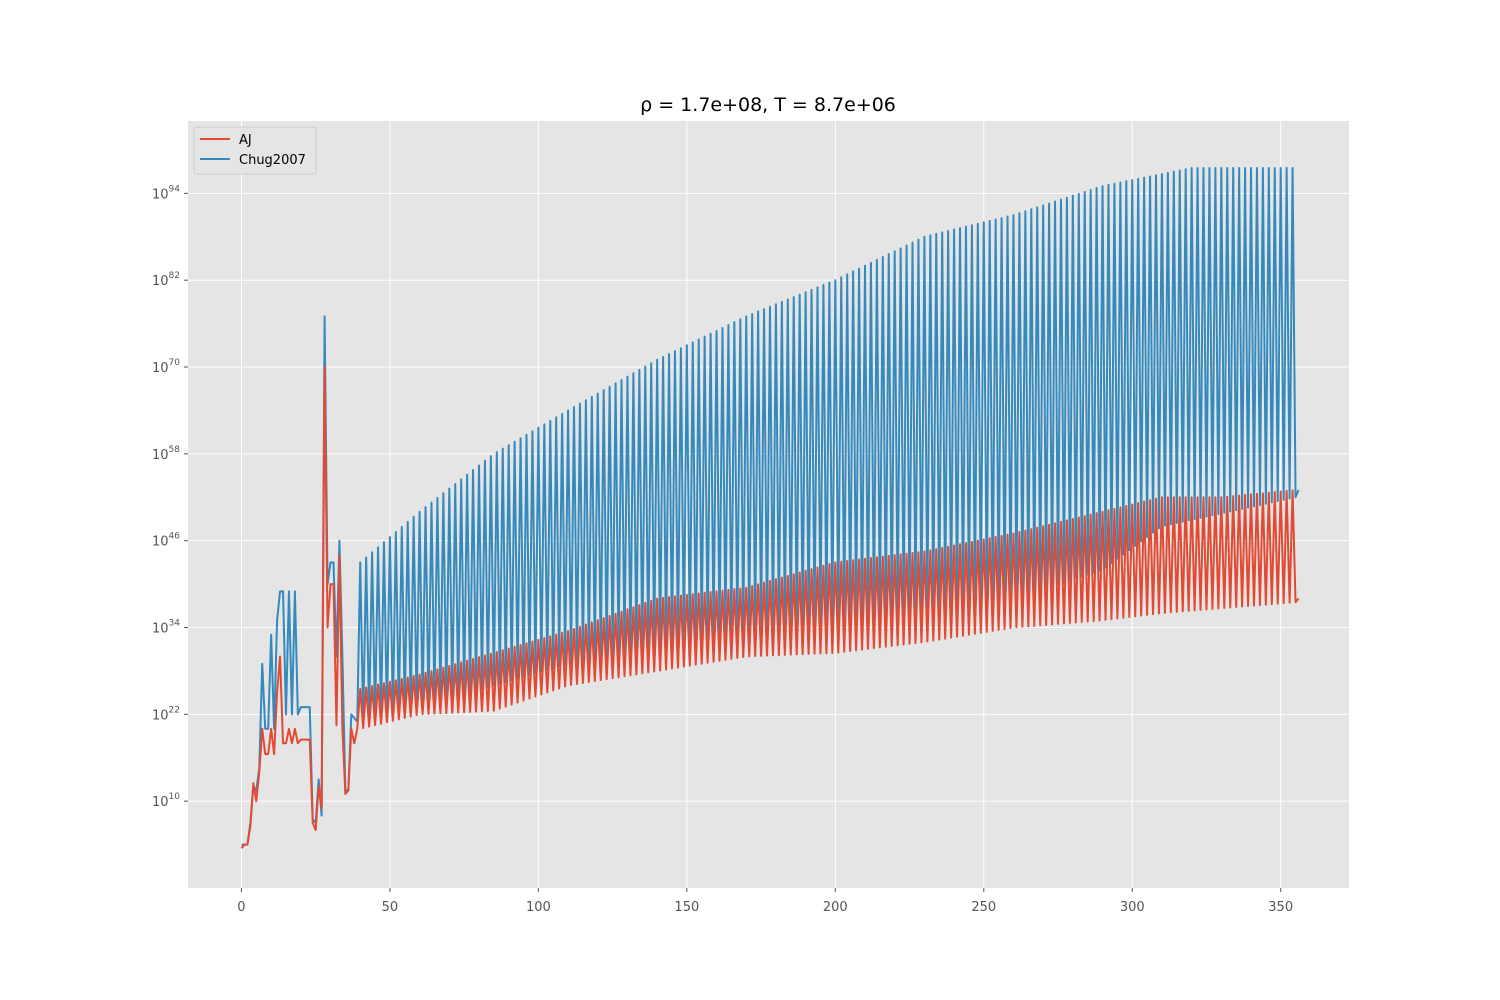 The image size is (1500, 1000). What do you see at coordinates (170, 497) in the screenshot?
I see `y-axis-ticks: 1010 1022 1034 1046 1058 1070 1082 1094` at bounding box center [170, 497].